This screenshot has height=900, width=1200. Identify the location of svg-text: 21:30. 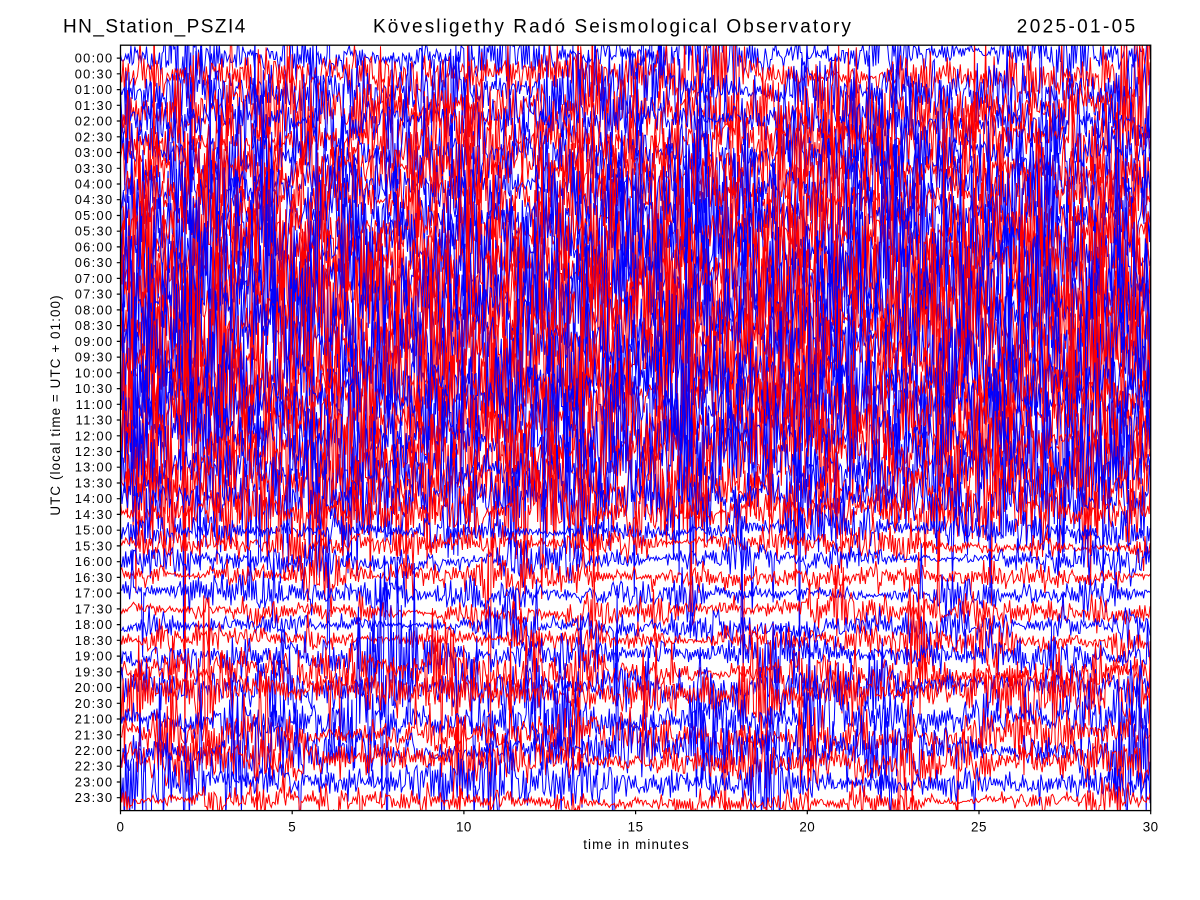
(94, 734).